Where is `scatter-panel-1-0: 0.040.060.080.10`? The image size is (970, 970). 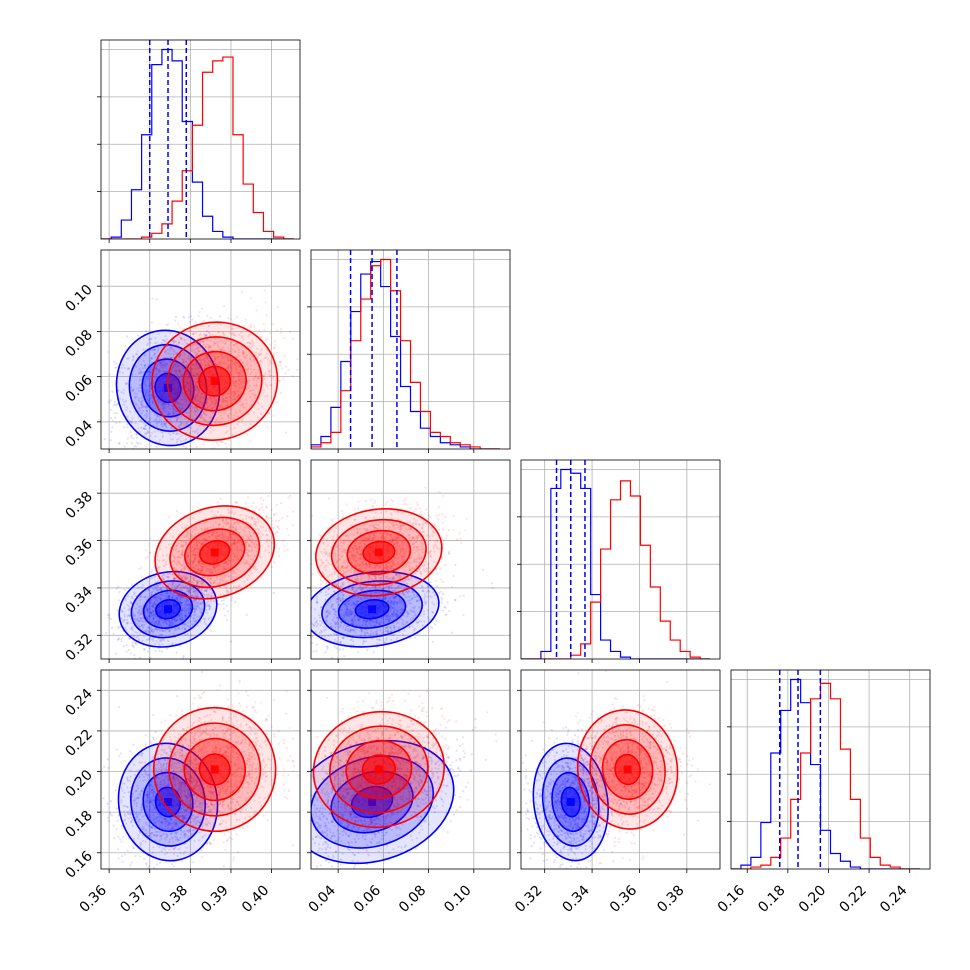 scatter-panel-1-0: 0.040.060.080.10 is located at coordinates (181, 351).